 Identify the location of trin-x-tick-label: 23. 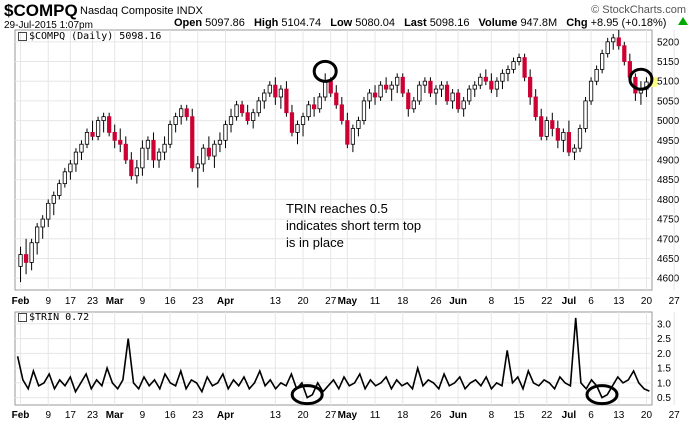
(93, 415).